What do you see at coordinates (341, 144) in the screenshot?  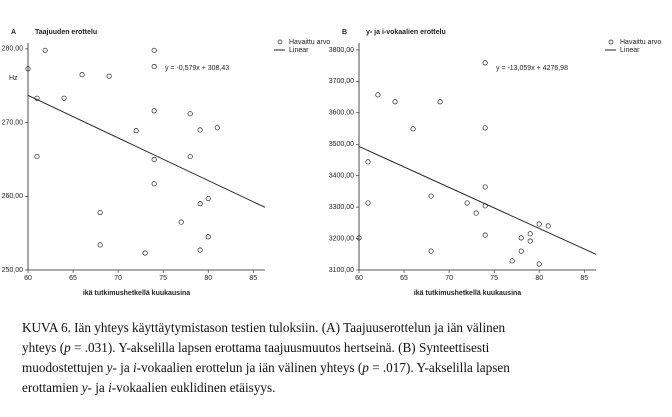 I see `y-tick-label: 3500,00` at bounding box center [341, 144].